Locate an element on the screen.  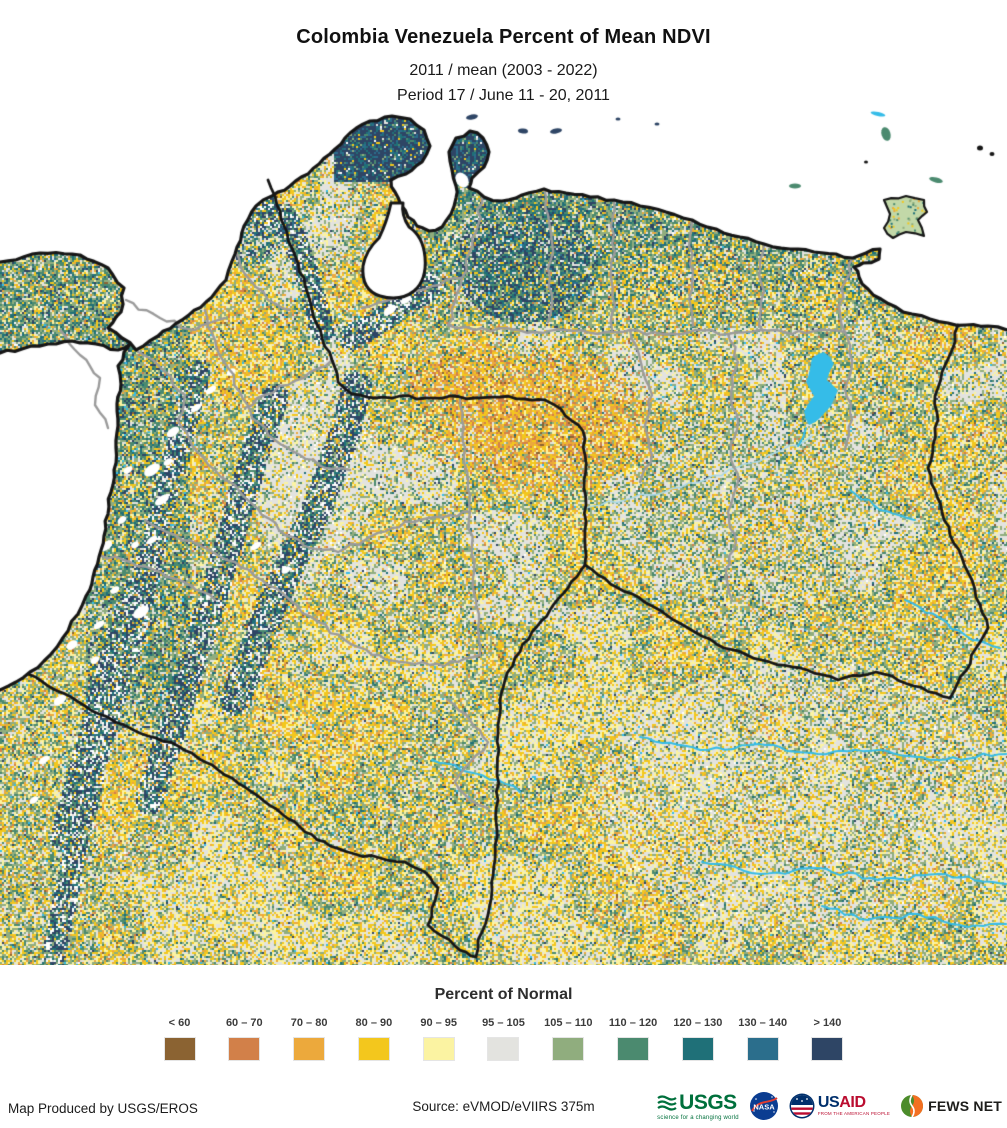
page-title: Colombia Venezuela Percent of Mean NDVI is located at coordinates (503, 37).